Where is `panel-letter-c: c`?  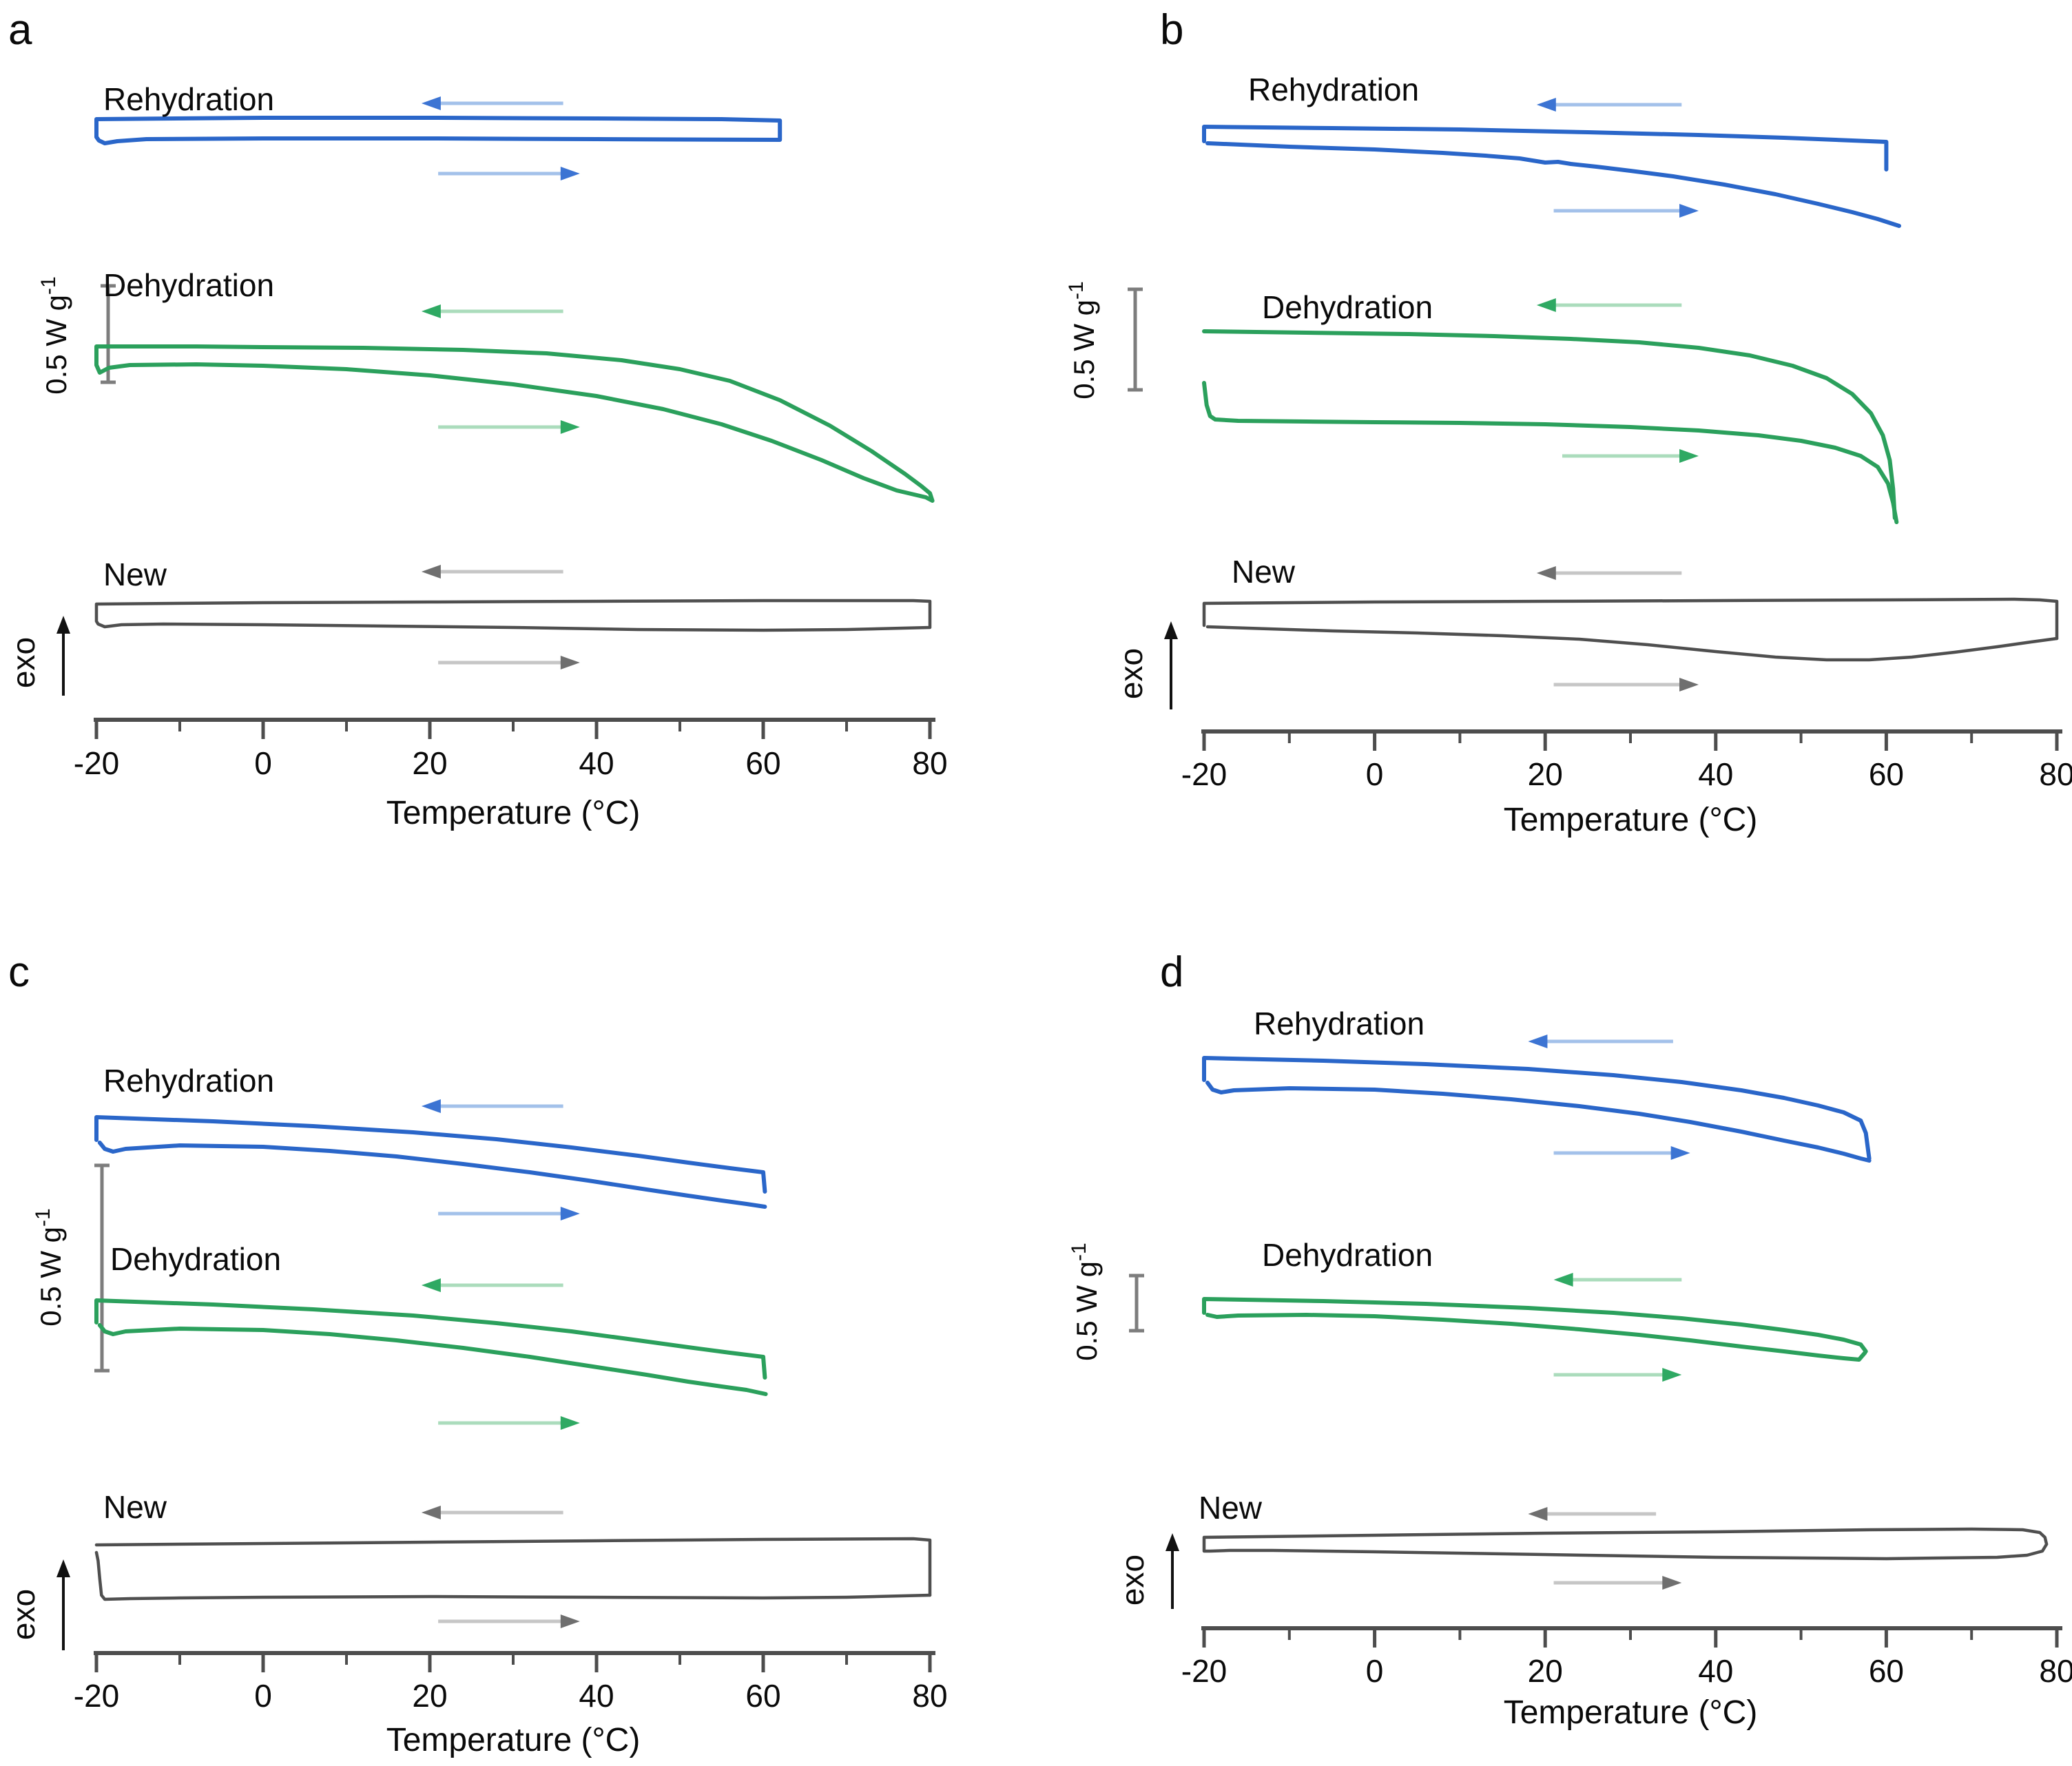 panel-letter-c: c is located at coordinates (19, 972).